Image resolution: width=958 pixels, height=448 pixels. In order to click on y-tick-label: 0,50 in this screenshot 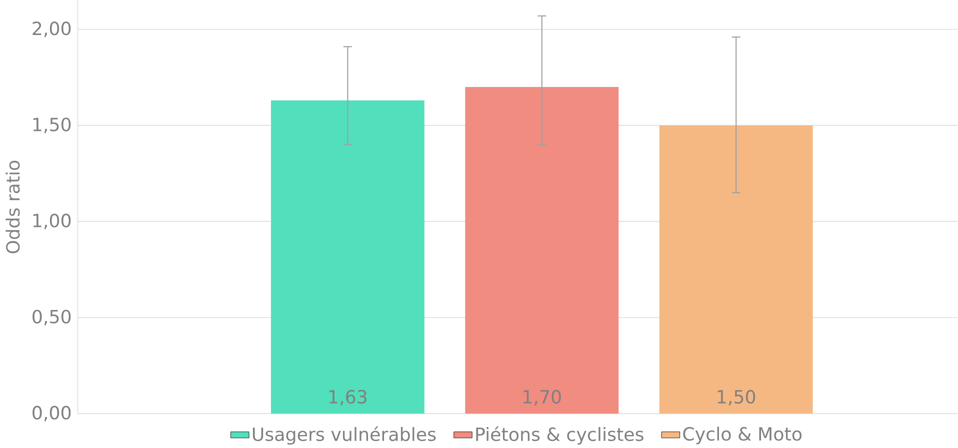, I will do `click(51, 318)`.